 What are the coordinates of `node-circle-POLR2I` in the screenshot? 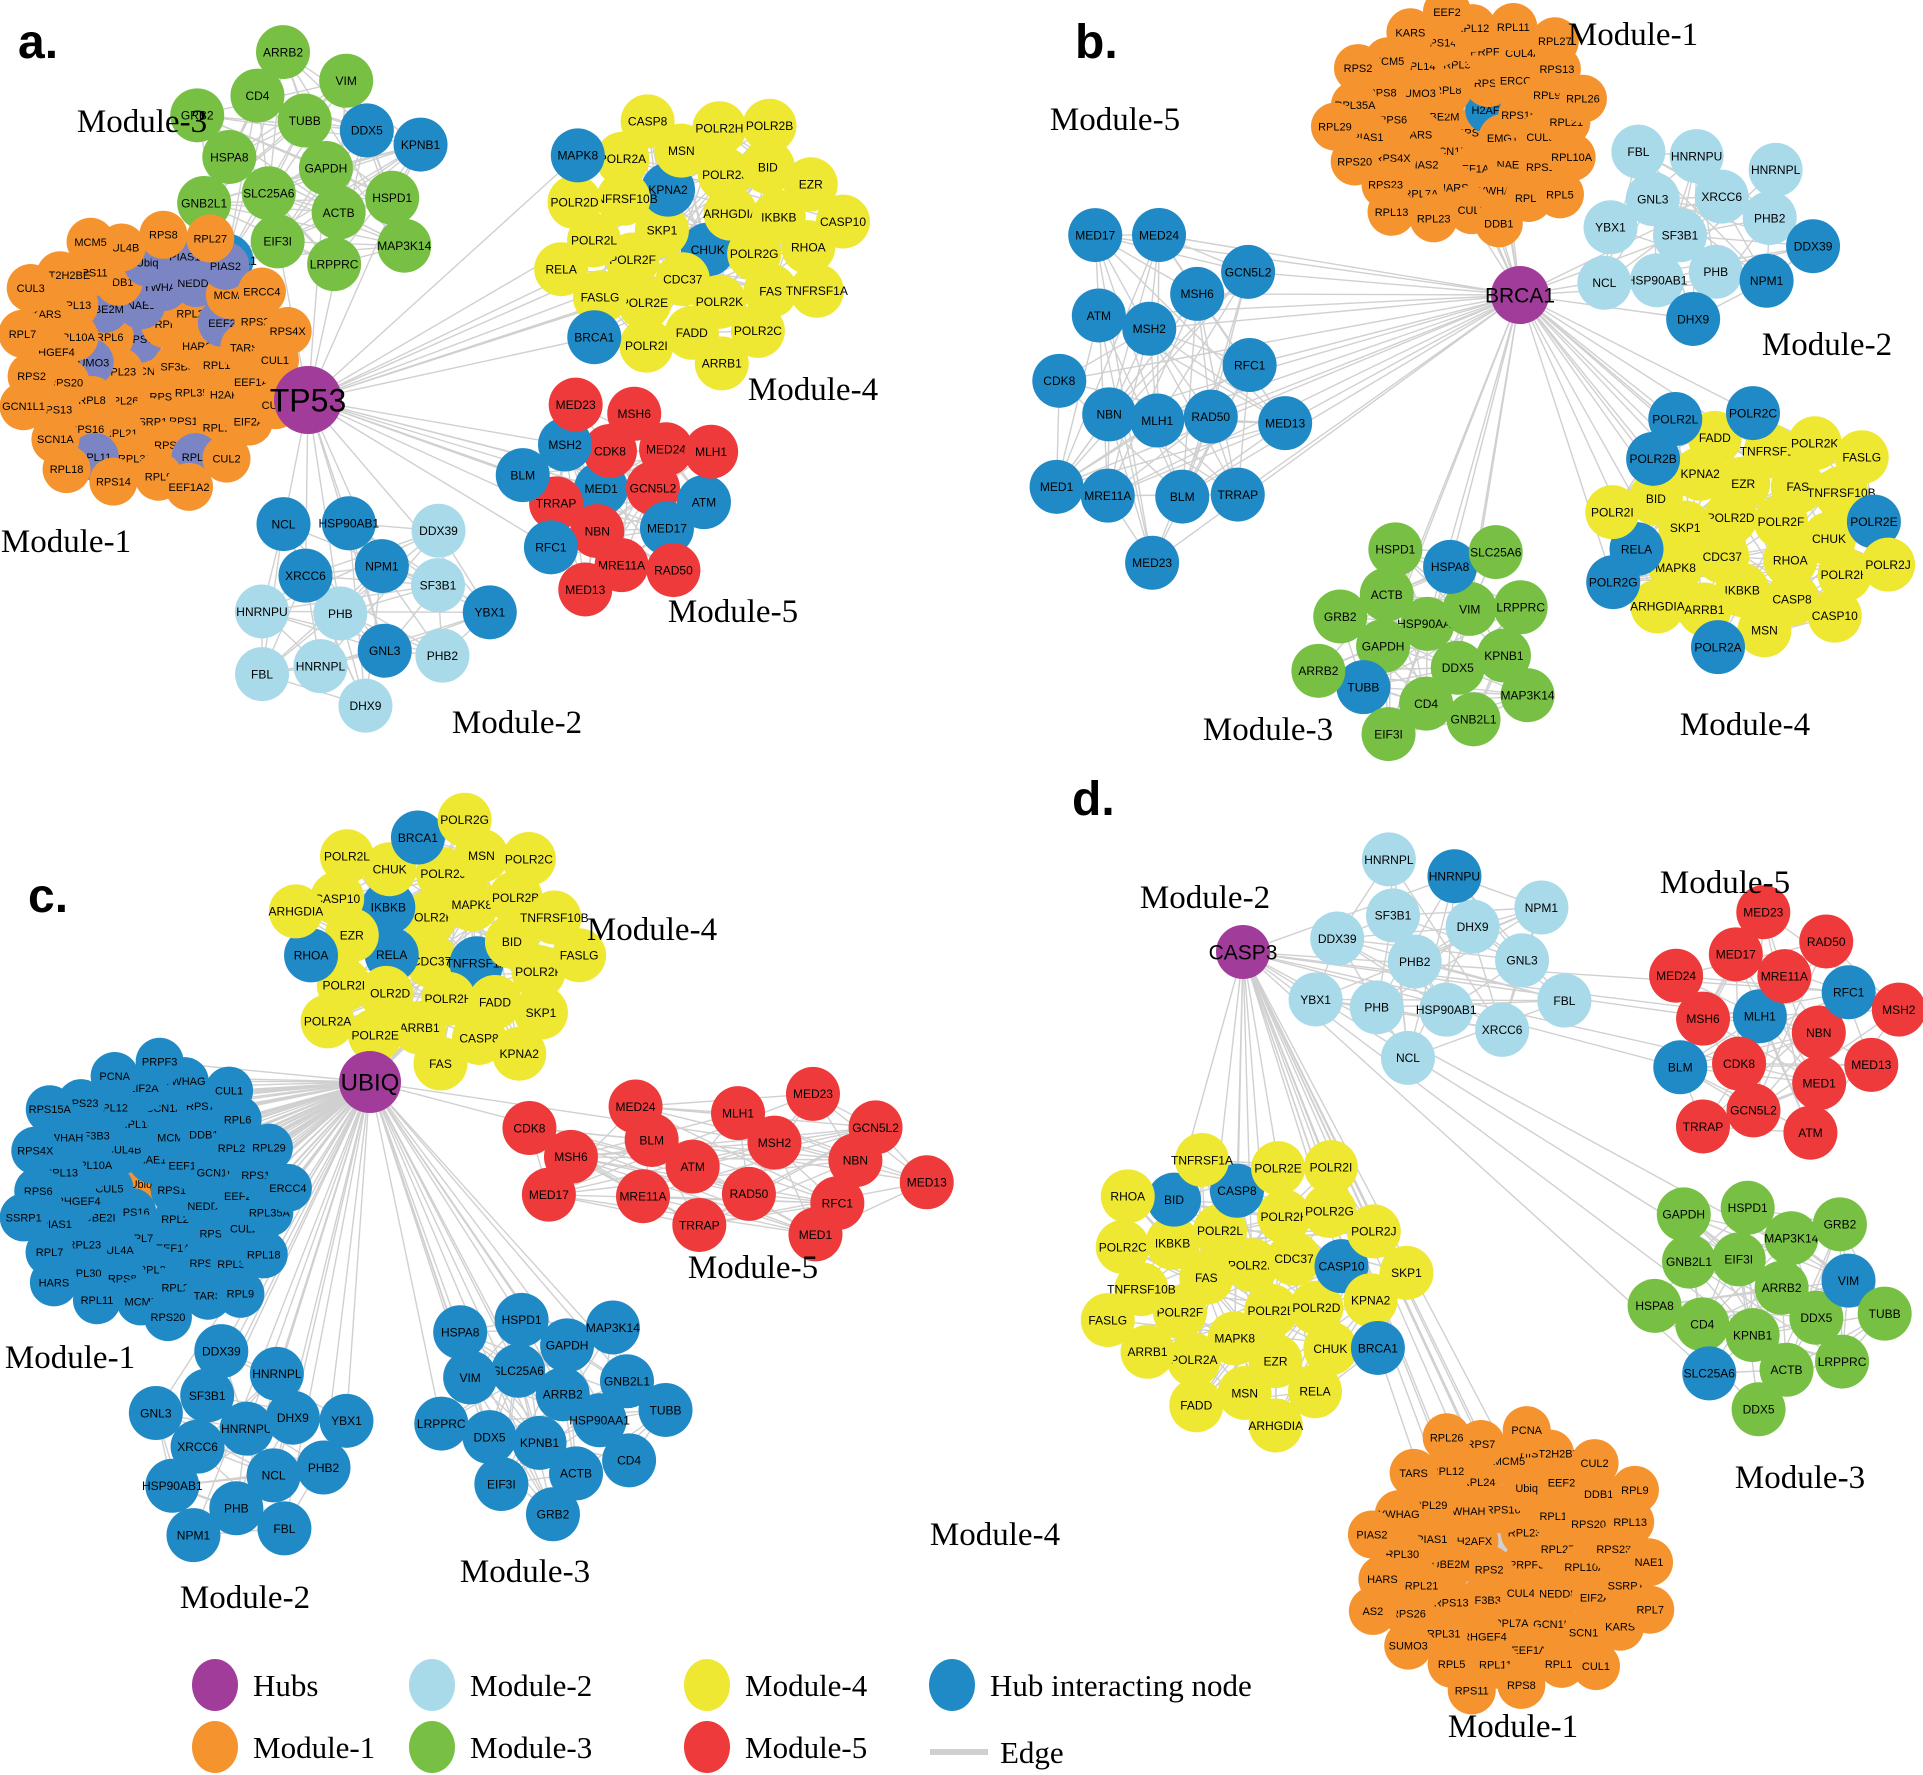 It's located at (1330, 1167).